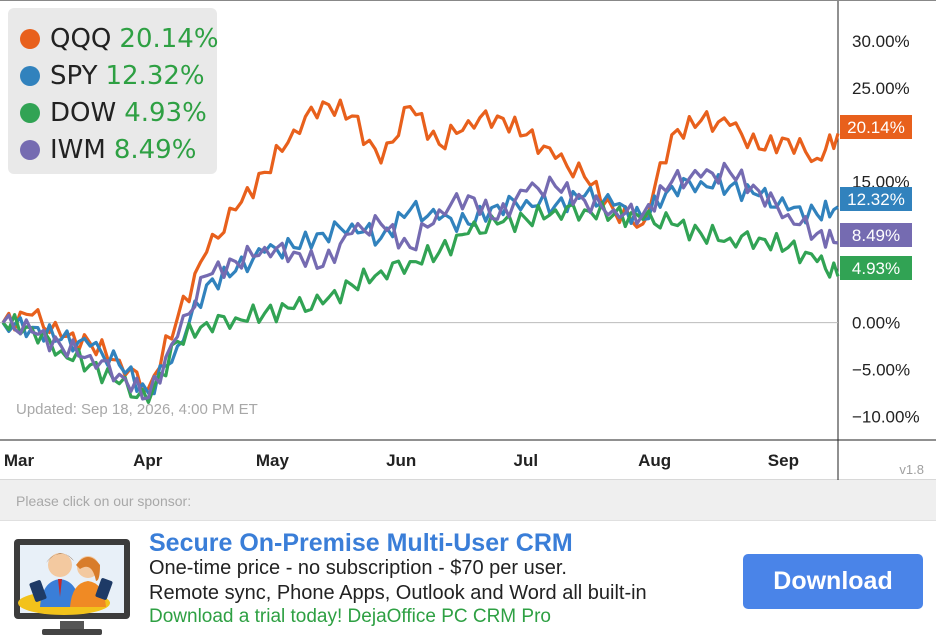 The height and width of the screenshot is (640, 936). What do you see at coordinates (78, 149) in the screenshot?
I see `legend-label: IWM` at bounding box center [78, 149].